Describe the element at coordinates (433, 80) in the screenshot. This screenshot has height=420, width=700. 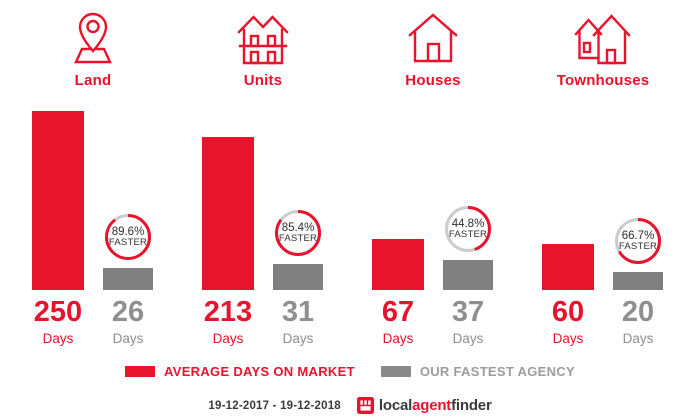
I see `category-label: Houses` at that location.